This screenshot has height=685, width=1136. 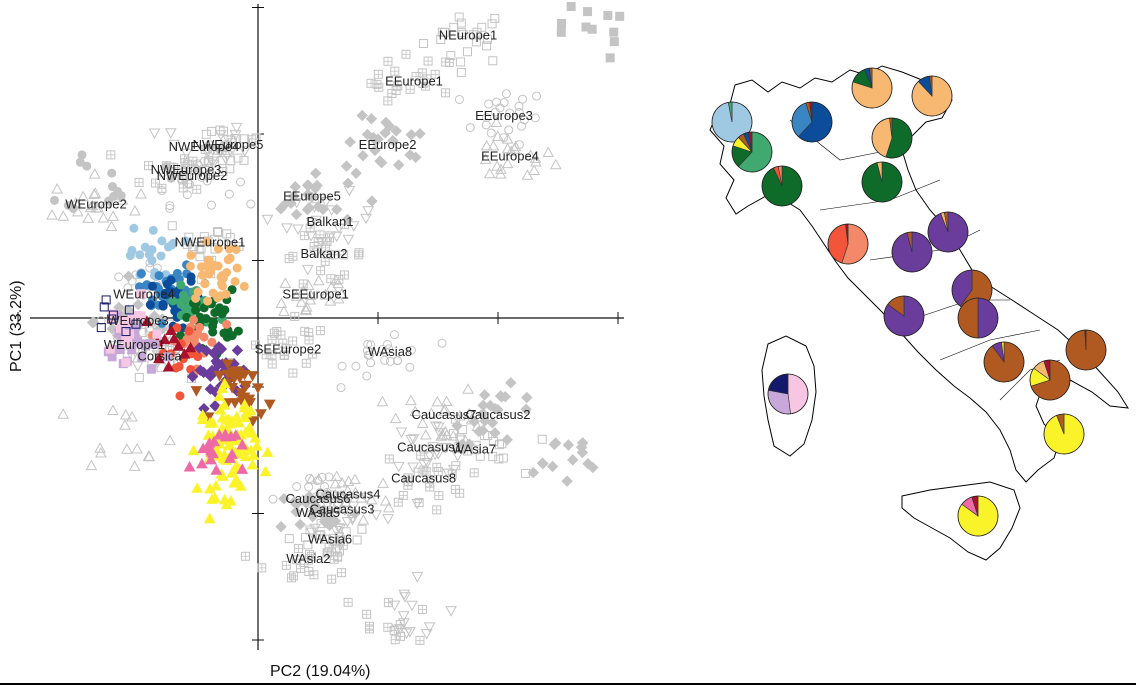 What do you see at coordinates (312, 196) in the screenshot?
I see `reference-label: EEurope5` at bounding box center [312, 196].